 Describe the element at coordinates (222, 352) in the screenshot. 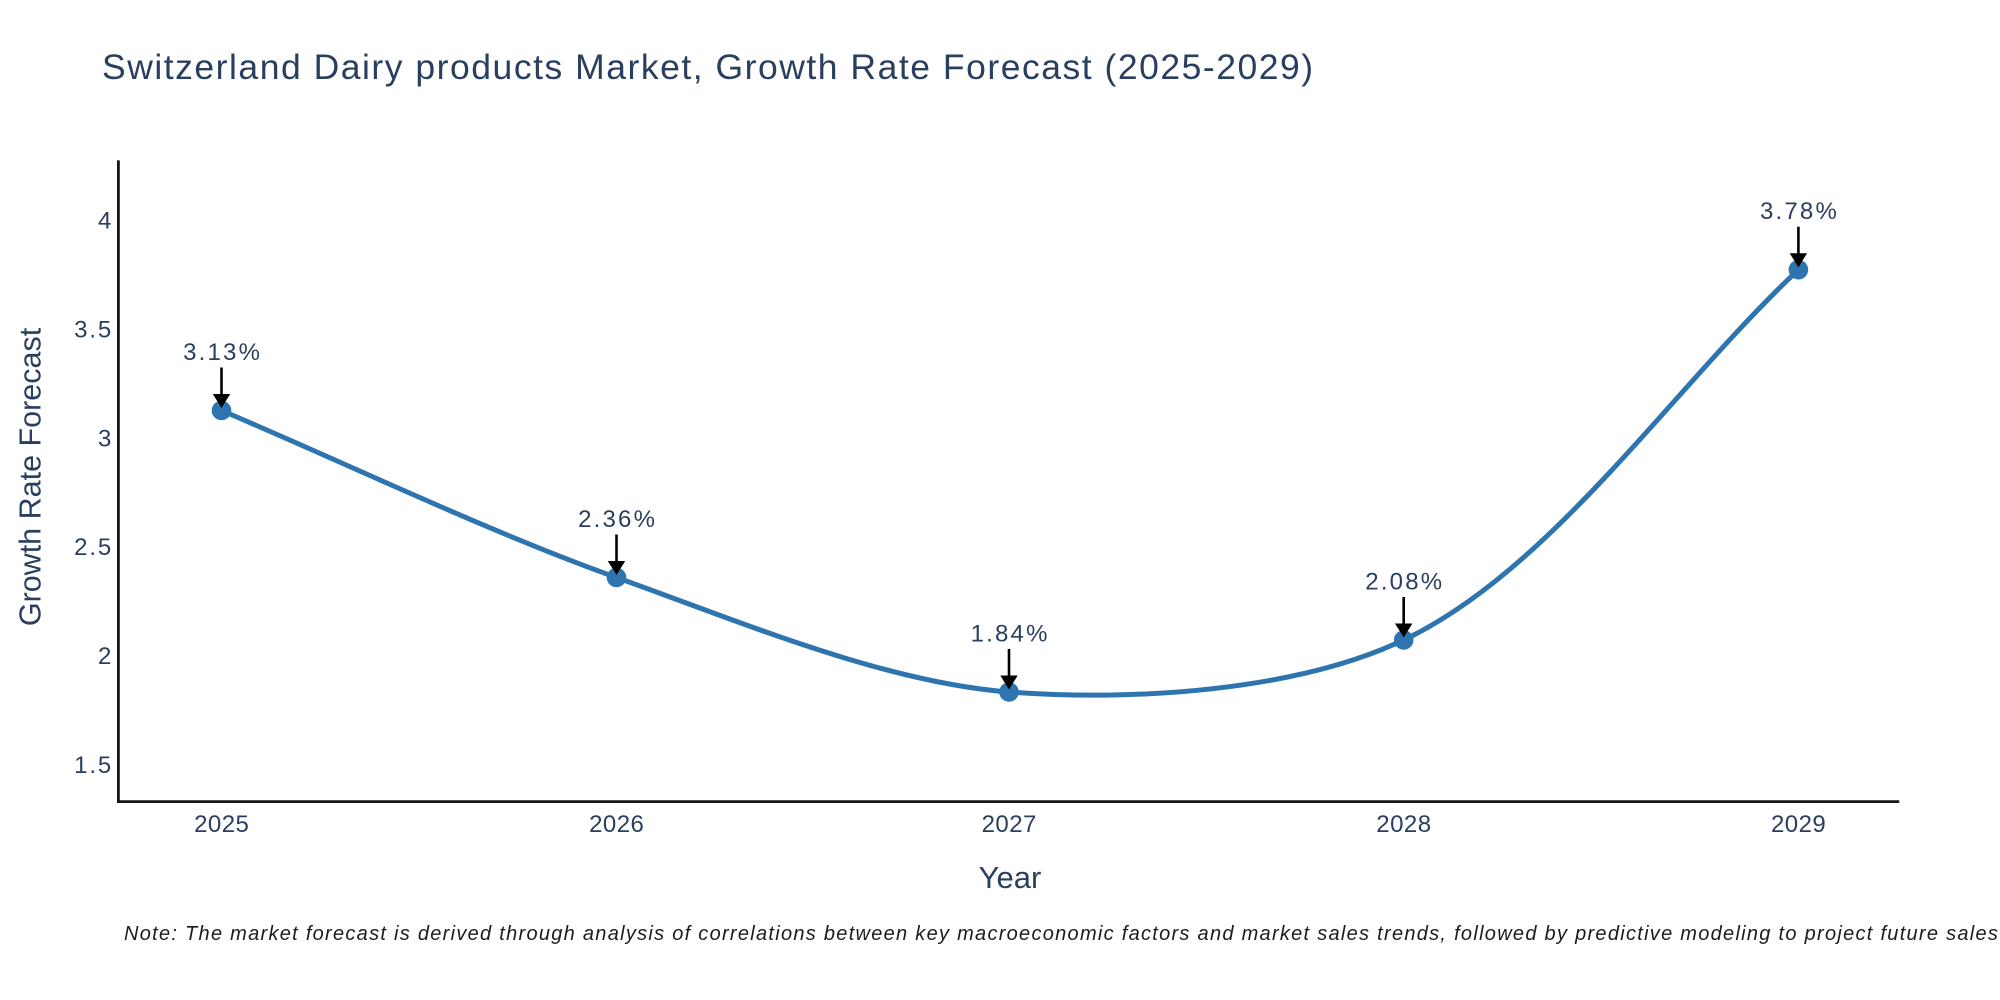

I see `svg-text: 3.13%` at that location.